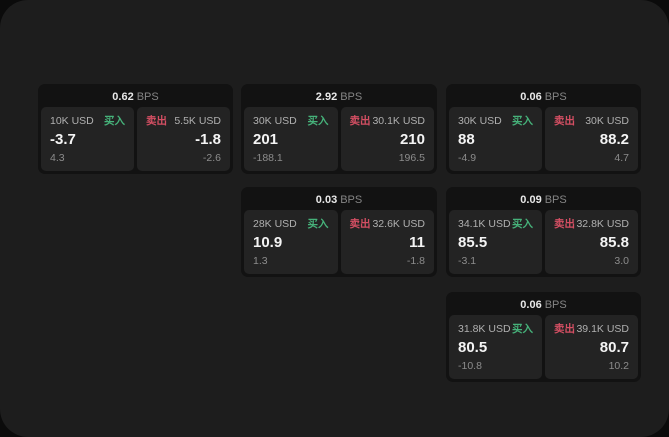 This screenshot has width=669, height=437. What do you see at coordinates (467, 158) in the screenshot?
I see `buy-change: -4.9` at bounding box center [467, 158].